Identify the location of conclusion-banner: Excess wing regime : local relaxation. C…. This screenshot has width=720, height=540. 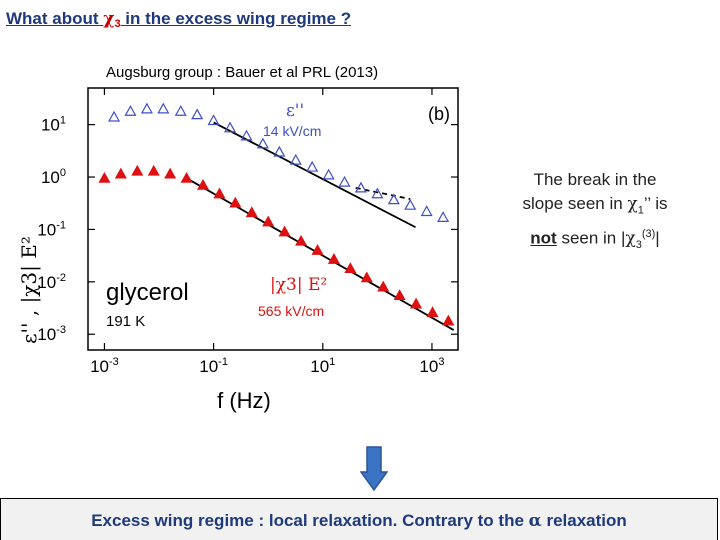
(359, 519).